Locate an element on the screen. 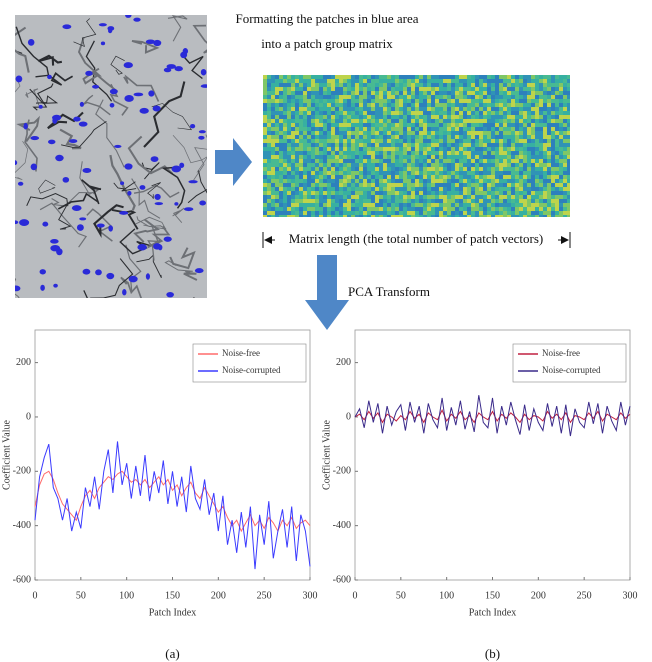  series-line is located at coordinates (172, 505).